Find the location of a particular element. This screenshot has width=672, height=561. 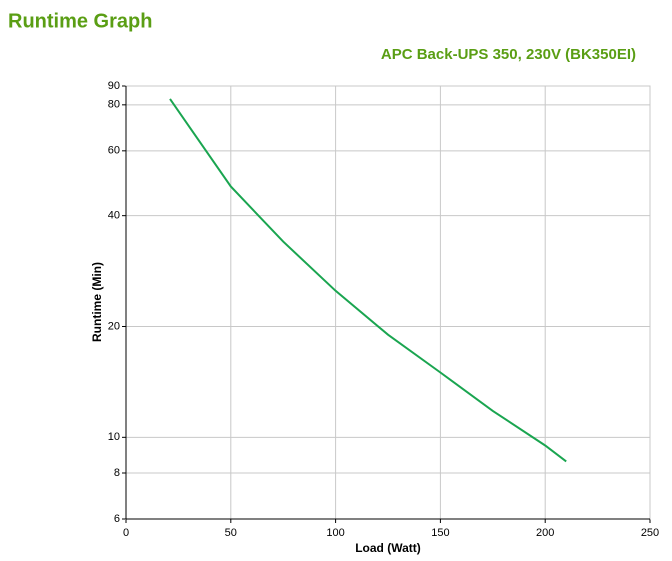

y-axis-label: Runtime (Min) is located at coordinates (97, 302).